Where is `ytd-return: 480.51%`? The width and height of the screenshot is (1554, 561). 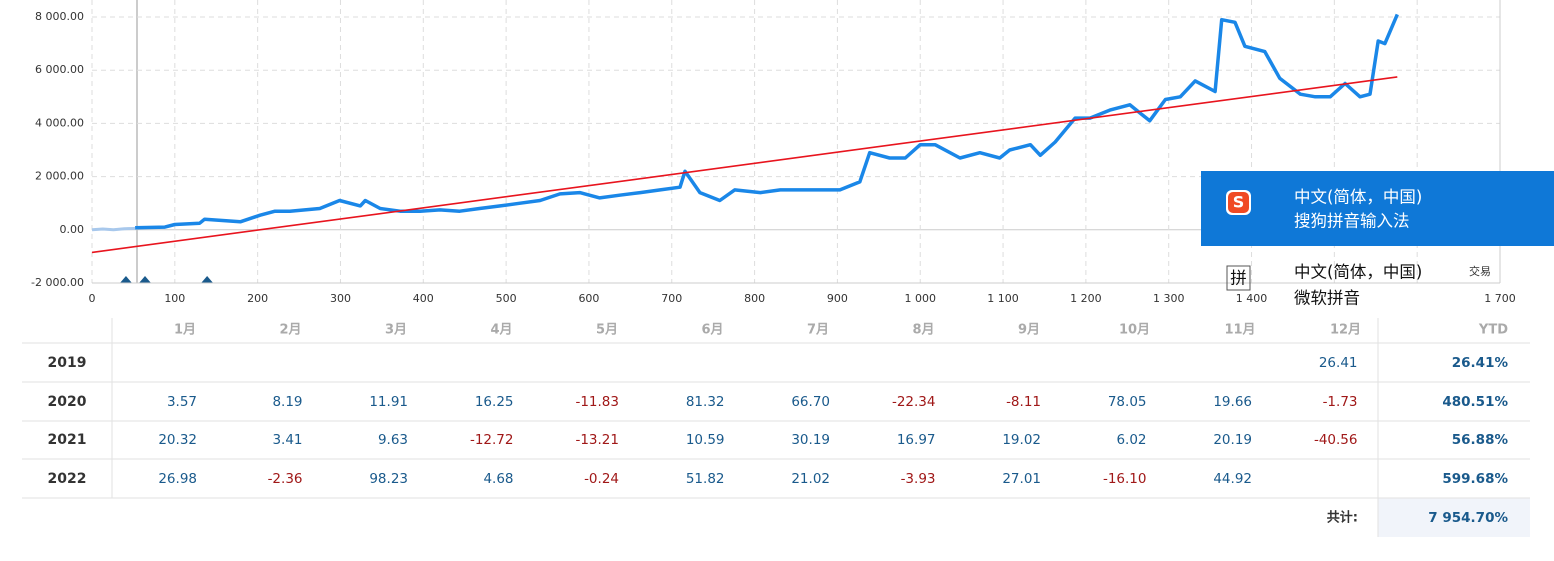 ytd-return: 480.51% is located at coordinates (1475, 402).